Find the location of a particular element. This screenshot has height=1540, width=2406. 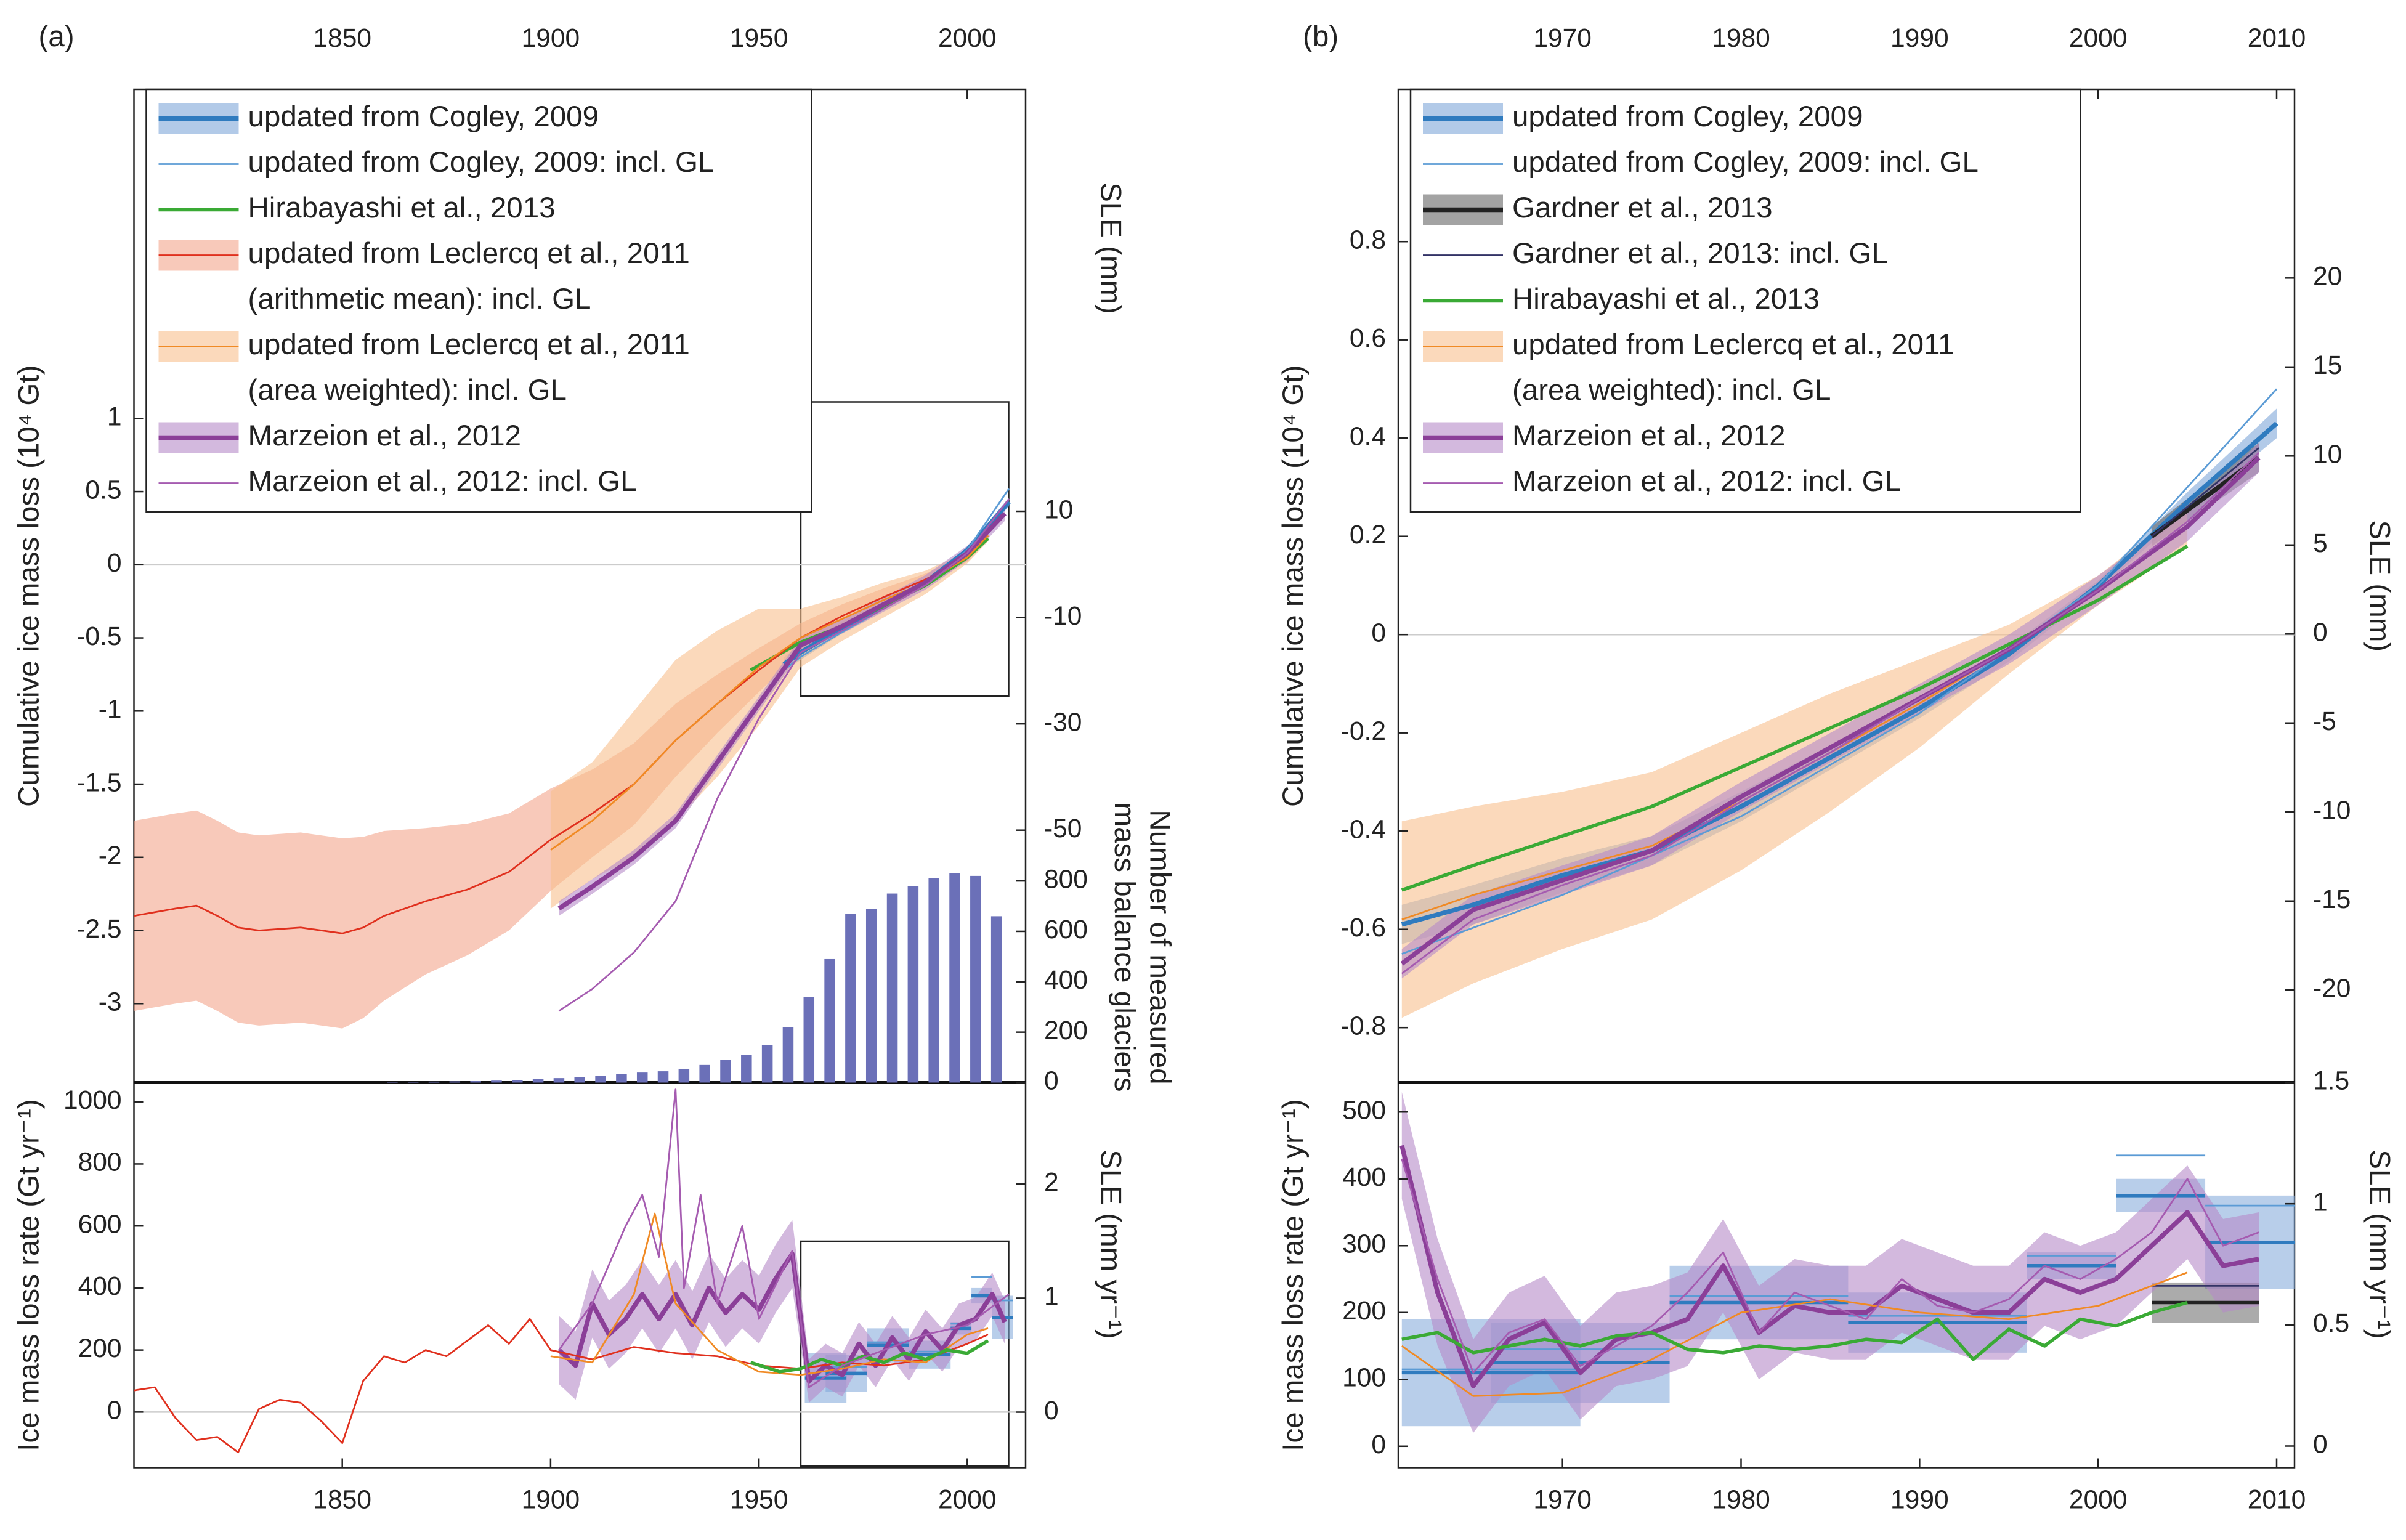

y-tick-label: -0.5 is located at coordinates (98, 636).